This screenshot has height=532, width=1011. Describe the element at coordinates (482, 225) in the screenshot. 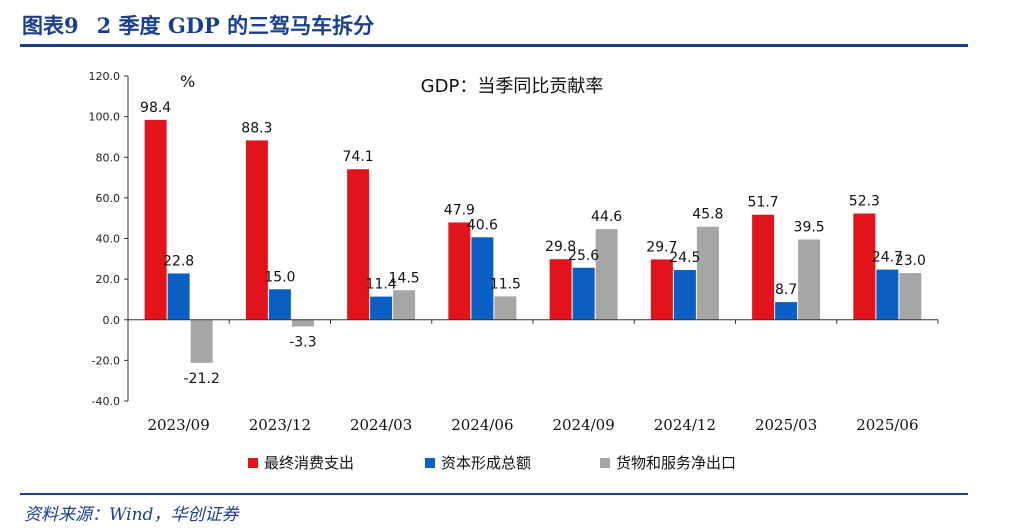

I see `data-label-capital: 40.6` at that location.